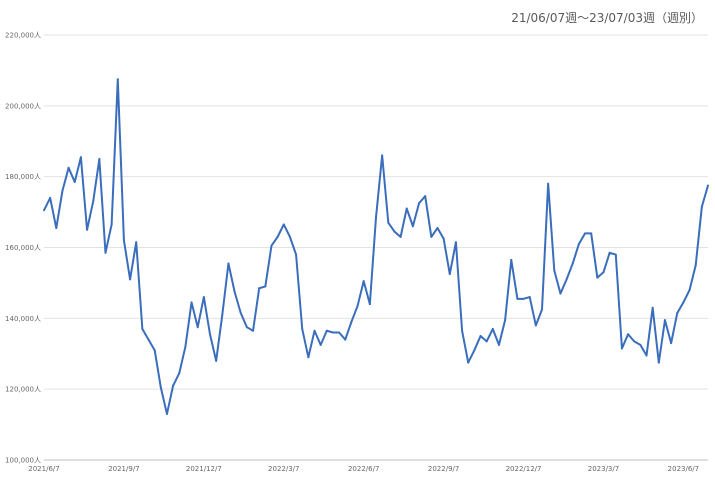 This screenshot has width=715, height=477. What do you see at coordinates (443, 469) in the screenshot?
I see `x-tick-label: 2022/9/7` at bounding box center [443, 469].